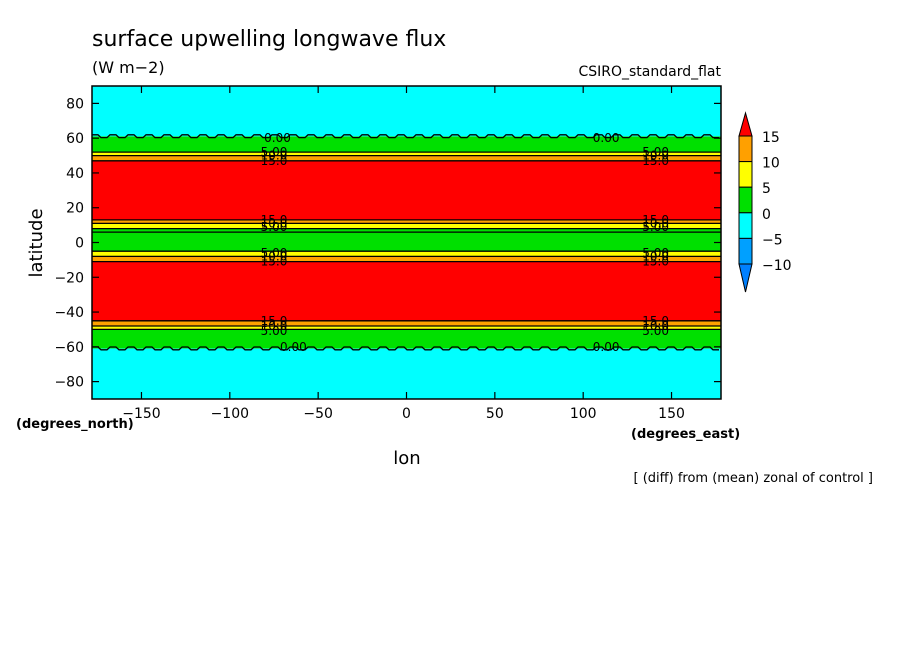  What do you see at coordinates (69, 313) in the screenshot?
I see `y-tick-label: −40` at bounding box center [69, 313].